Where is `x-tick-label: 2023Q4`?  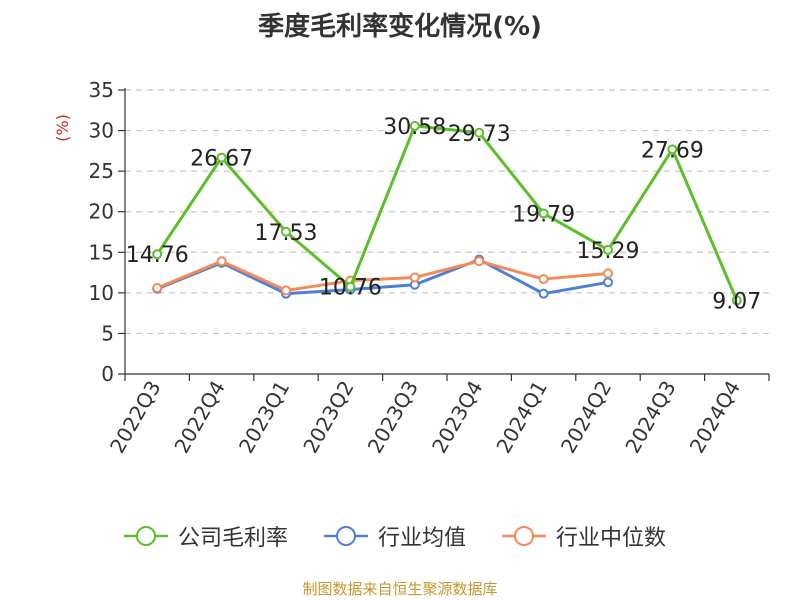
x-tick-label: 2023Q4 is located at coordinates (457, 417).